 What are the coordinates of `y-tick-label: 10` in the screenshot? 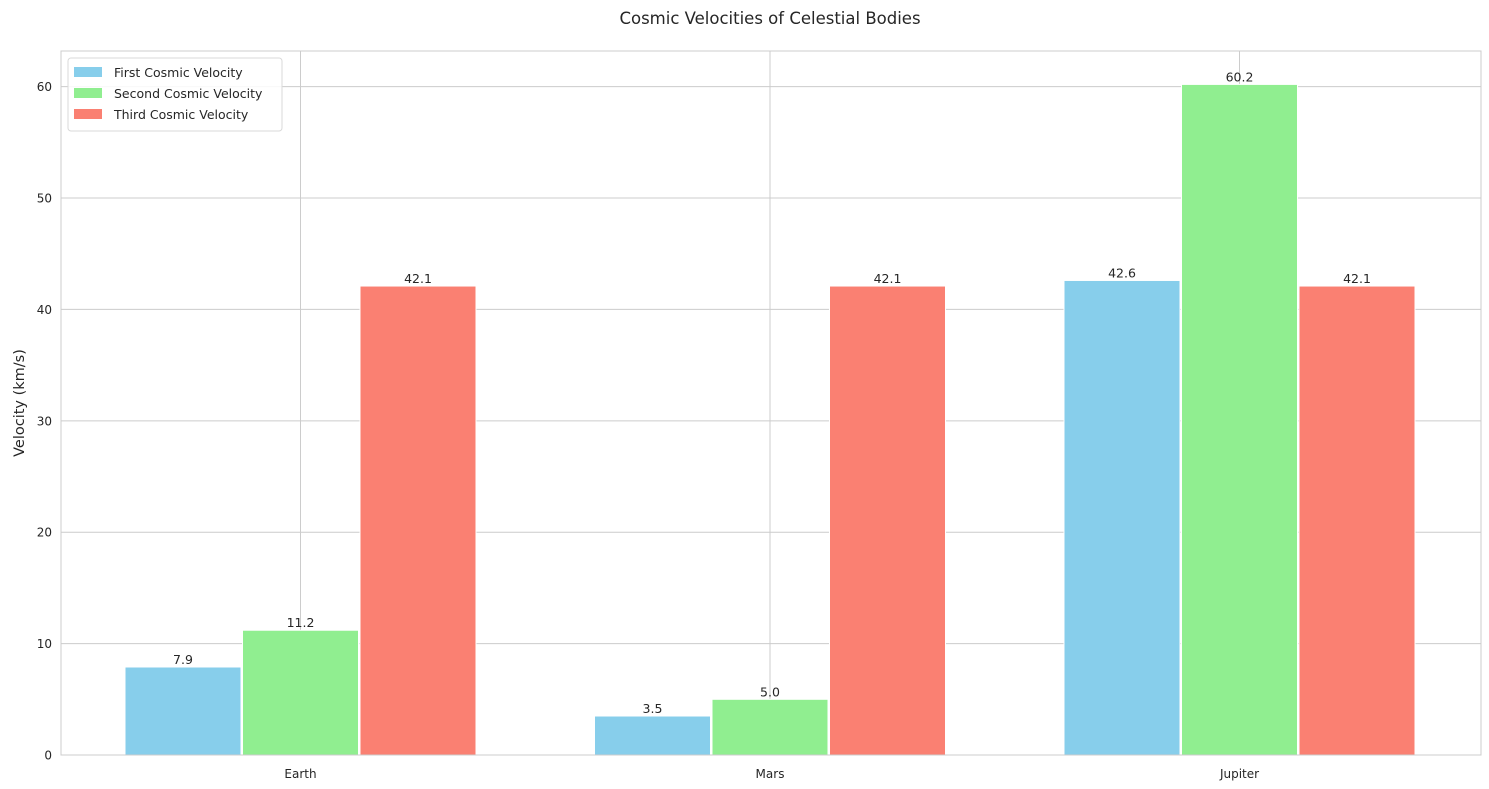 It's located at (44, 644).